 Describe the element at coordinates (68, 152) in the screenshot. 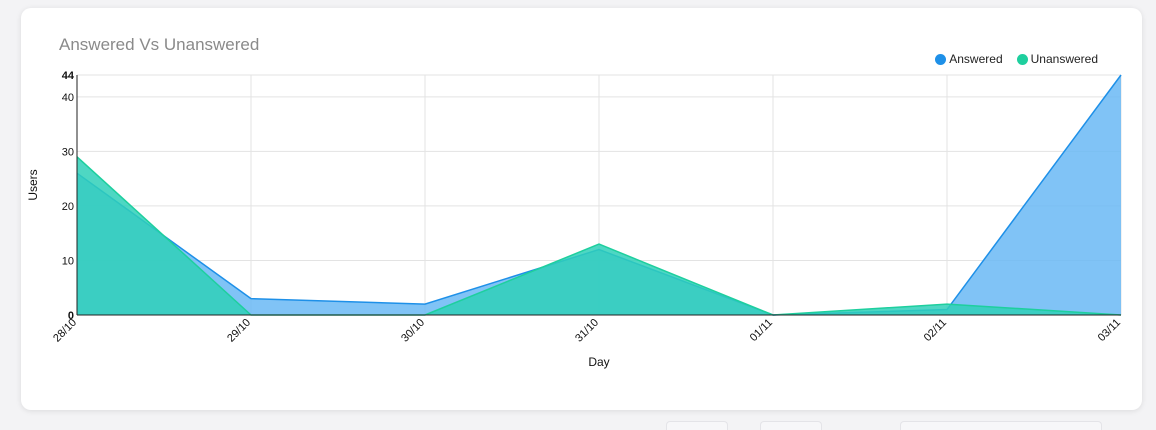

I see `y-tick-label: 30` at that location.